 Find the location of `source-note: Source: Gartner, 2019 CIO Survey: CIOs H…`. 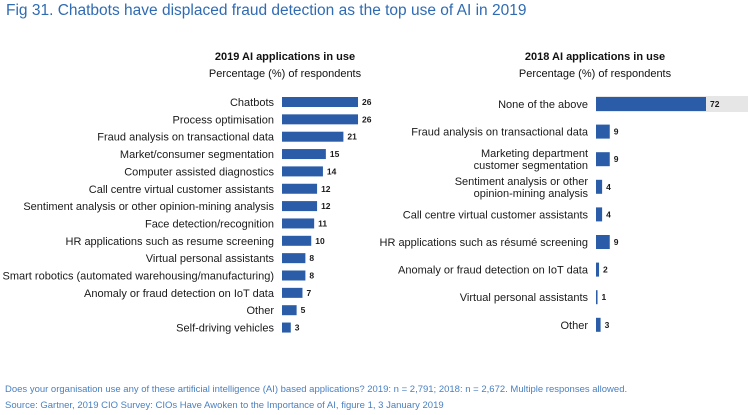

source-note: Source: Gartner, 2019 CIO Survey: CIOs H… is located at coordinates (224, 405).